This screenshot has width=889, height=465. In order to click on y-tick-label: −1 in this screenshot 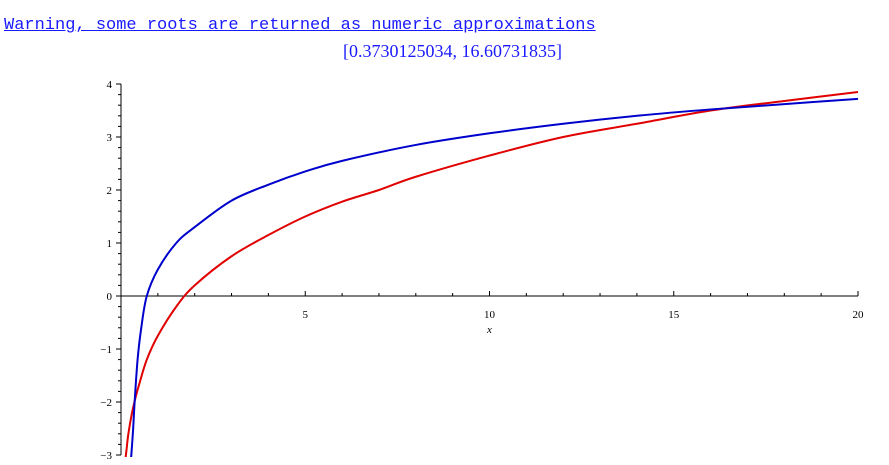, I will do `click(106, 350)`.